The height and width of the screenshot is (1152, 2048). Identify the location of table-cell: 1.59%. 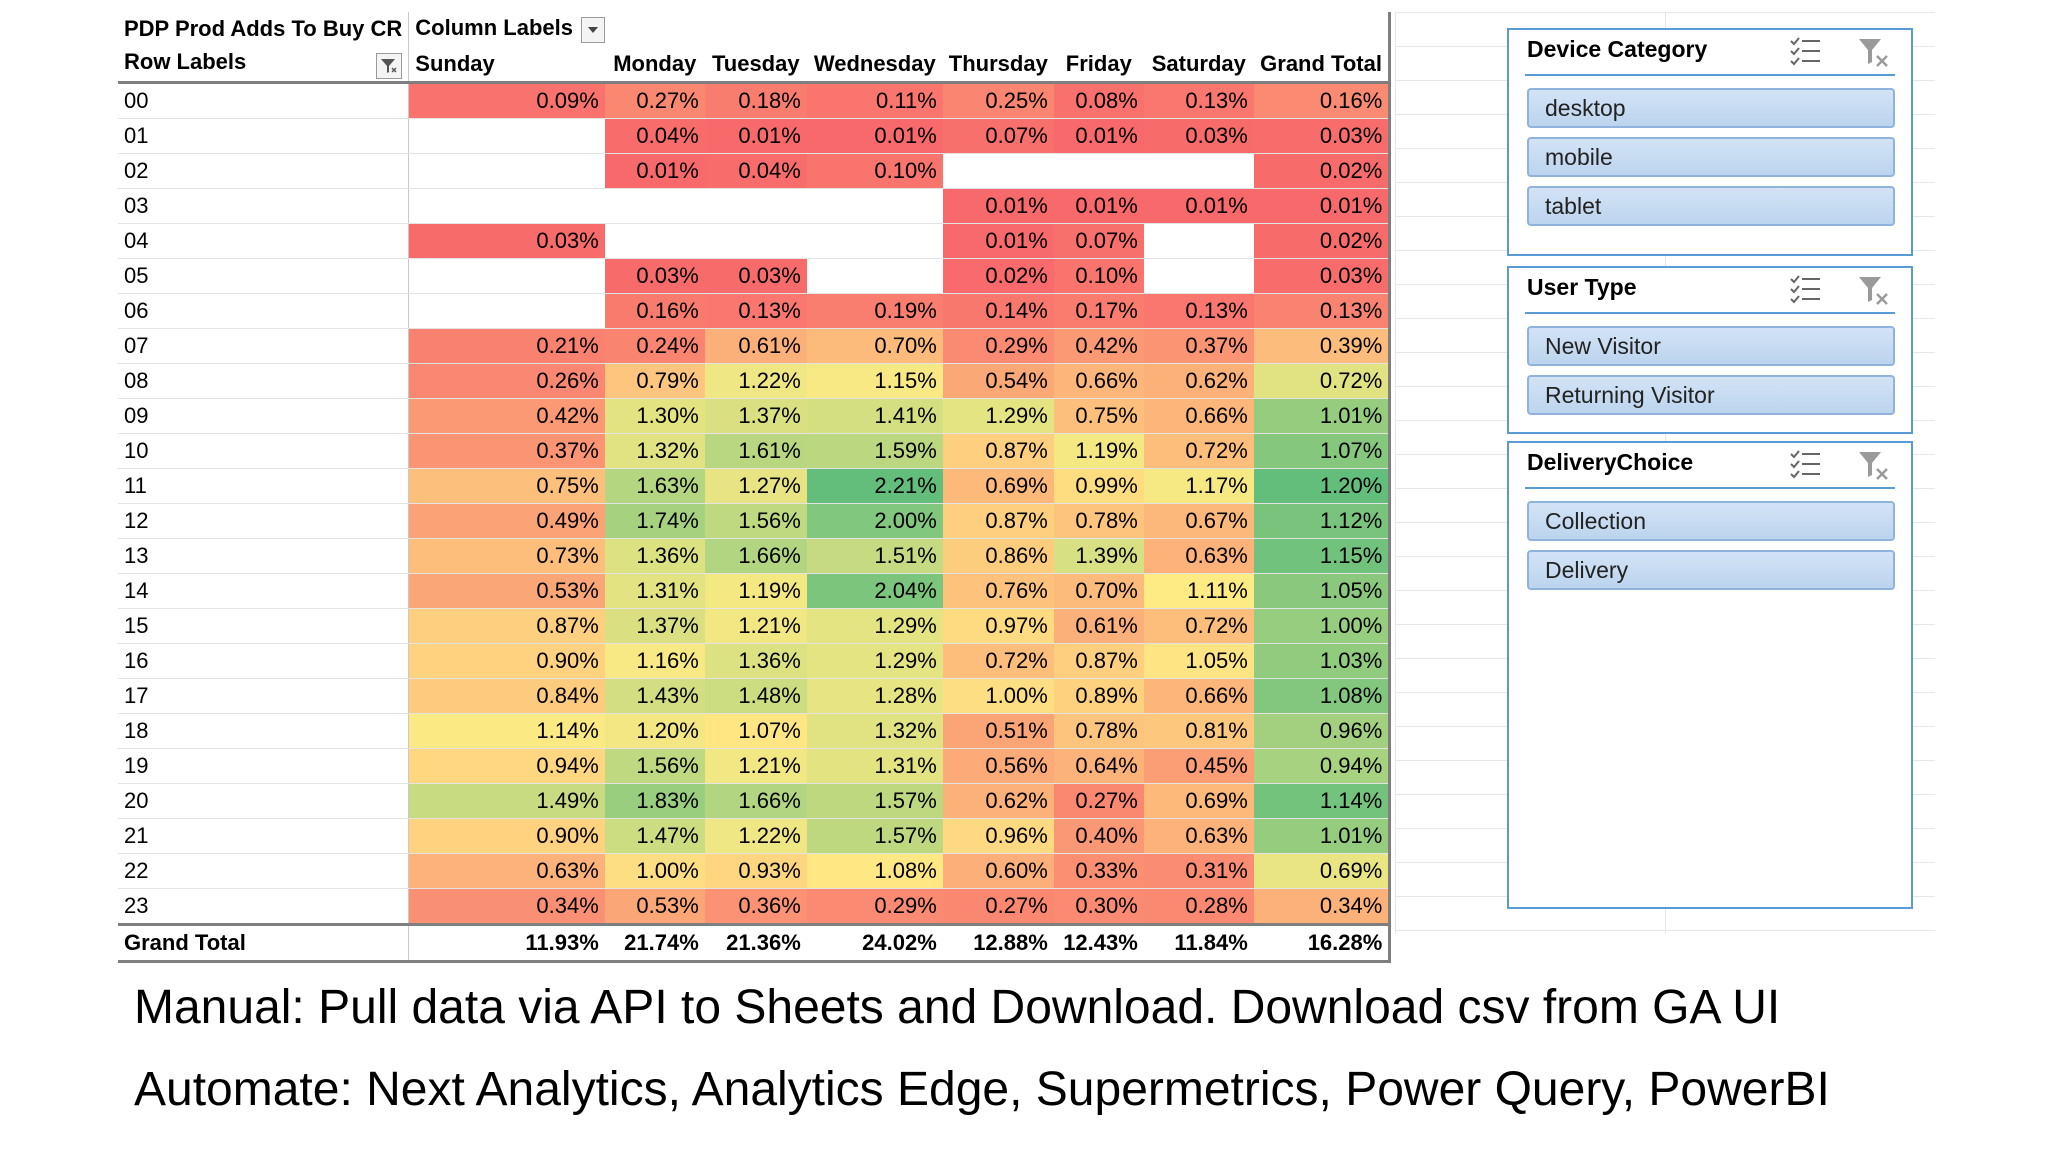
(874, 451).